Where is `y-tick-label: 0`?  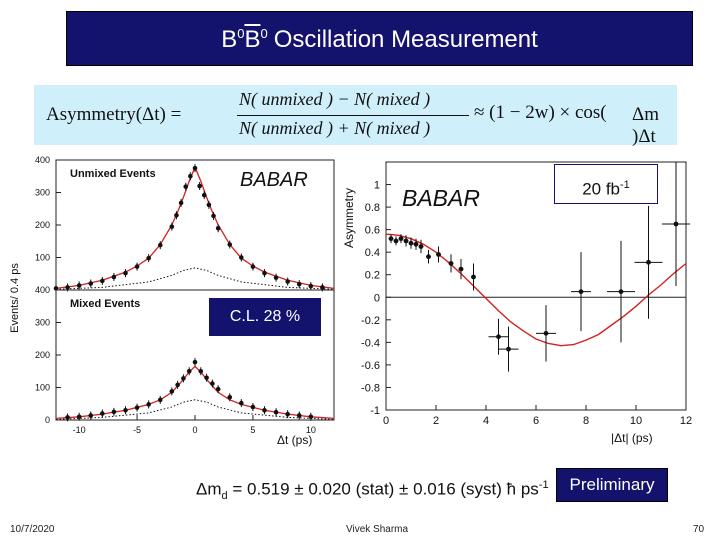 y-tick-label: 0 is located at coordinates (47, 420).